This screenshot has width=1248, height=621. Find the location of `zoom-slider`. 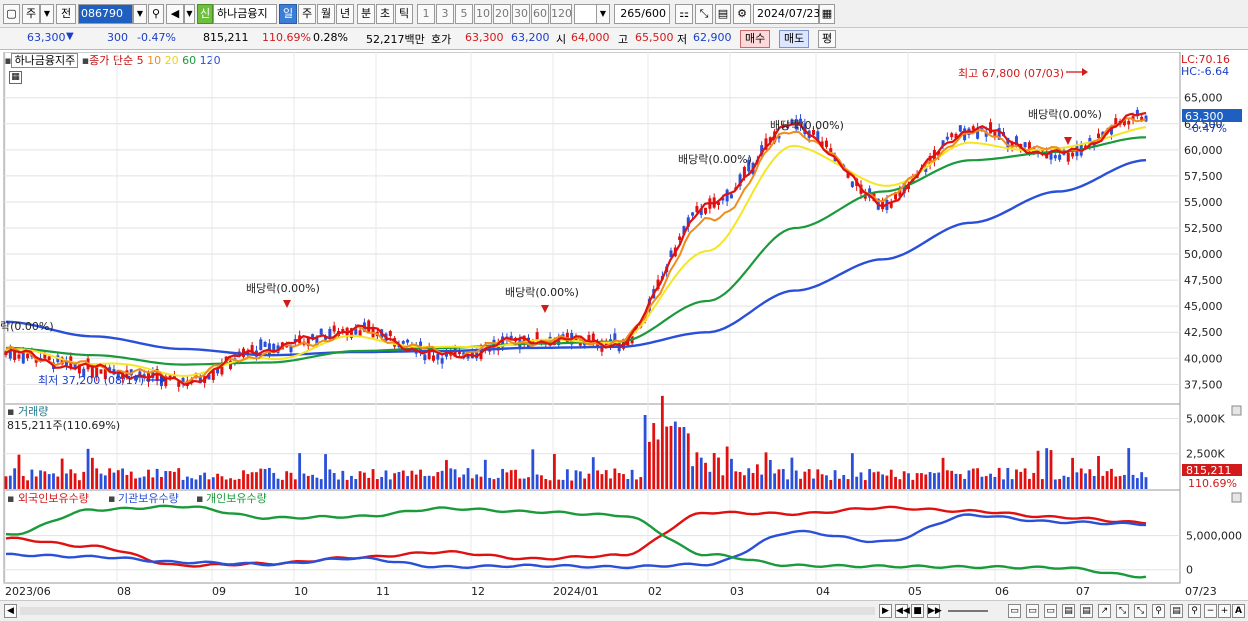

zoom-slider is located at coordinates (968, 611).